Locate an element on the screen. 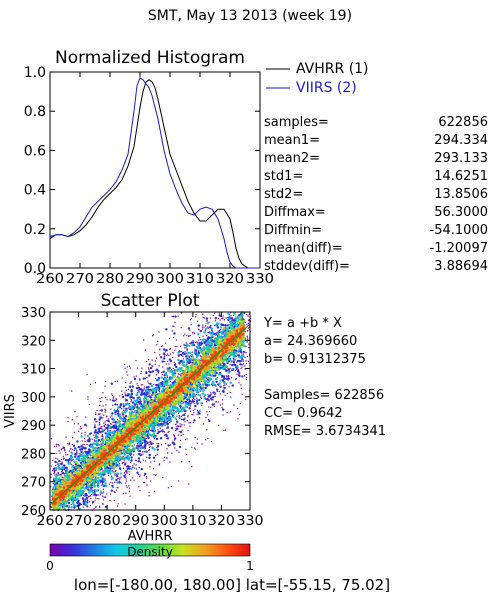 The height and width of the screenshot is (600, 500). stat-value: 3.88694 is located at coordinates (461, 266).